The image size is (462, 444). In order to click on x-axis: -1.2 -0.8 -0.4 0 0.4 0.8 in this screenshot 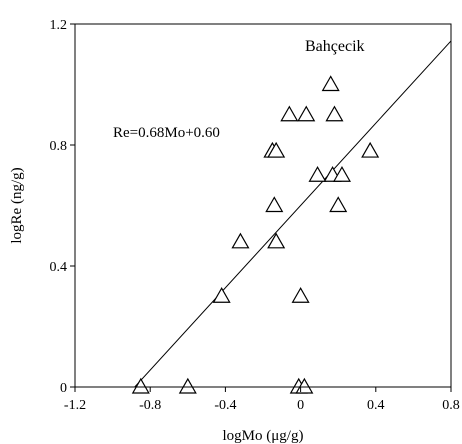, I will do `click(262, 400)`.